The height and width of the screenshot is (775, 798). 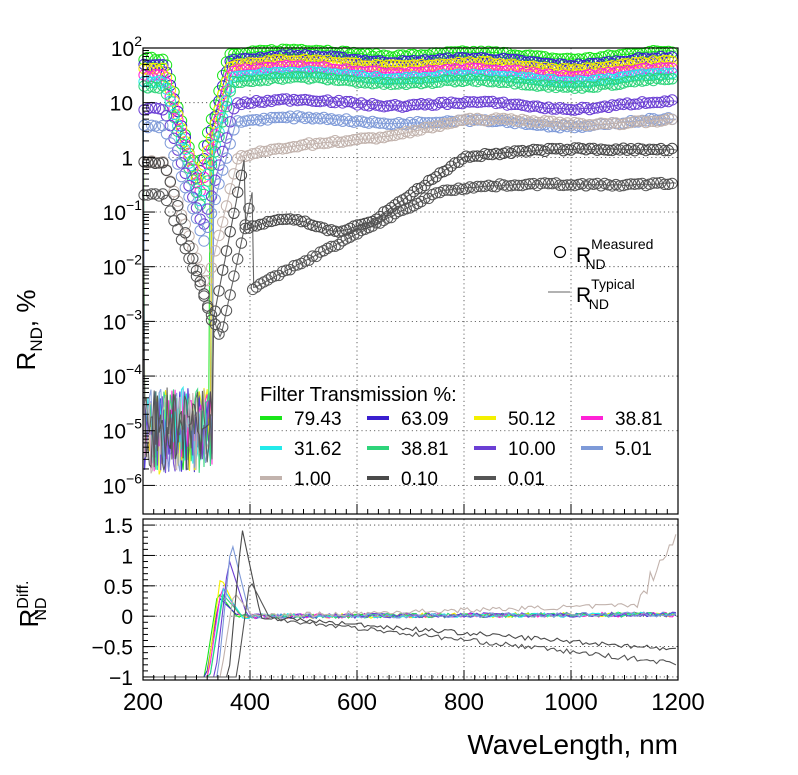 I want to click on legend-measured-marker, so click(x=560, y=252).